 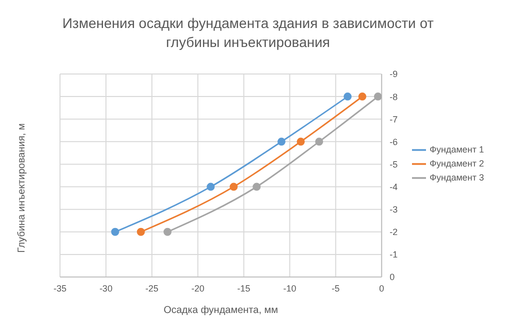 I want to click on legend-label: Фундамент 1, so click(x=457, y=149).